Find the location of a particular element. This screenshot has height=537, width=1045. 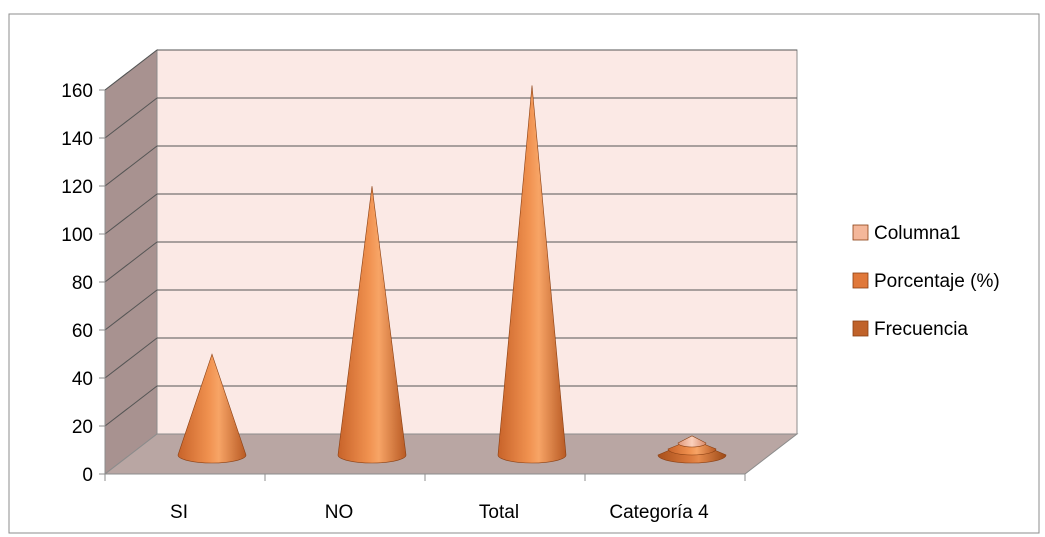

y-tick-label: 60 is located at coordinates (82, 331).